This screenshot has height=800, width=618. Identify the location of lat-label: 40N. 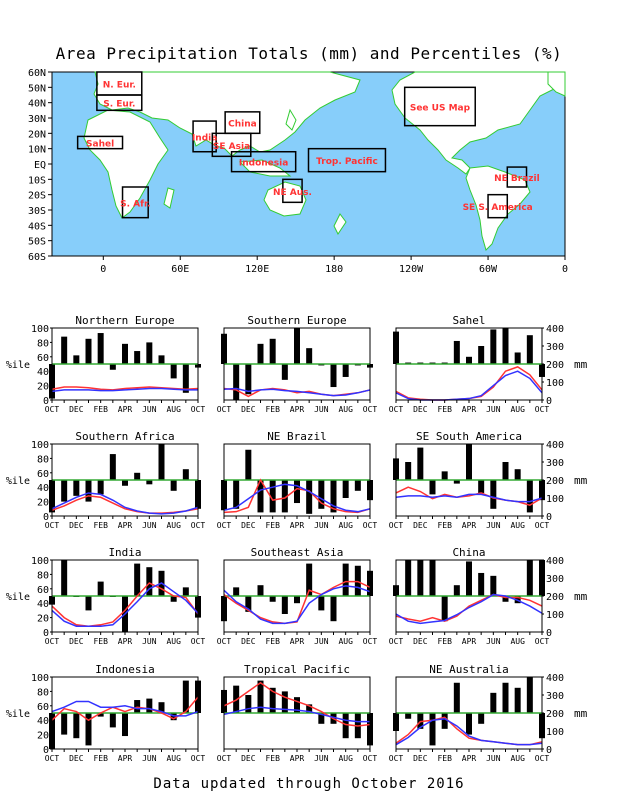
(37, 104).